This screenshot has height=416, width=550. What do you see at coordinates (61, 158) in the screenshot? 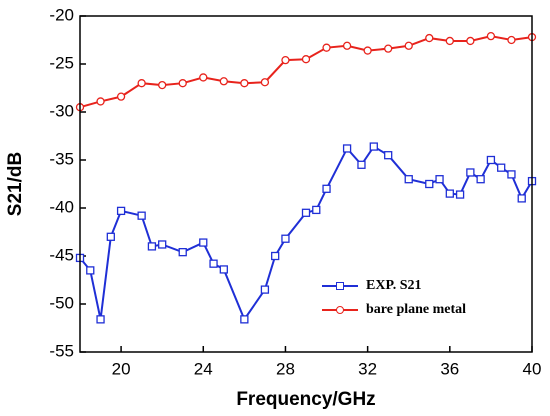
I see `y-tick-label: -35` at bounding box center [61, 158].